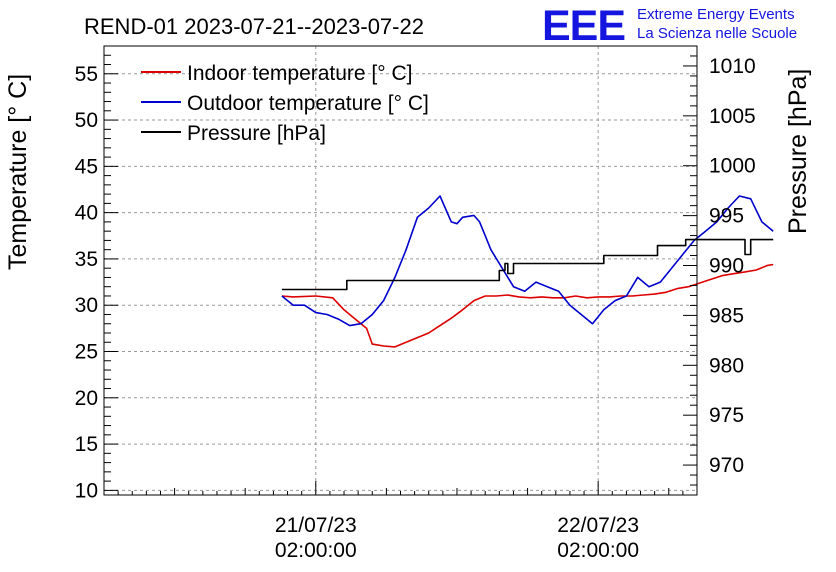 The width and height of the screenshot is (836, 572). Describe the element at coordinates (726, 315) in the screenshot. I see `right-tick-label: 985` at that location.